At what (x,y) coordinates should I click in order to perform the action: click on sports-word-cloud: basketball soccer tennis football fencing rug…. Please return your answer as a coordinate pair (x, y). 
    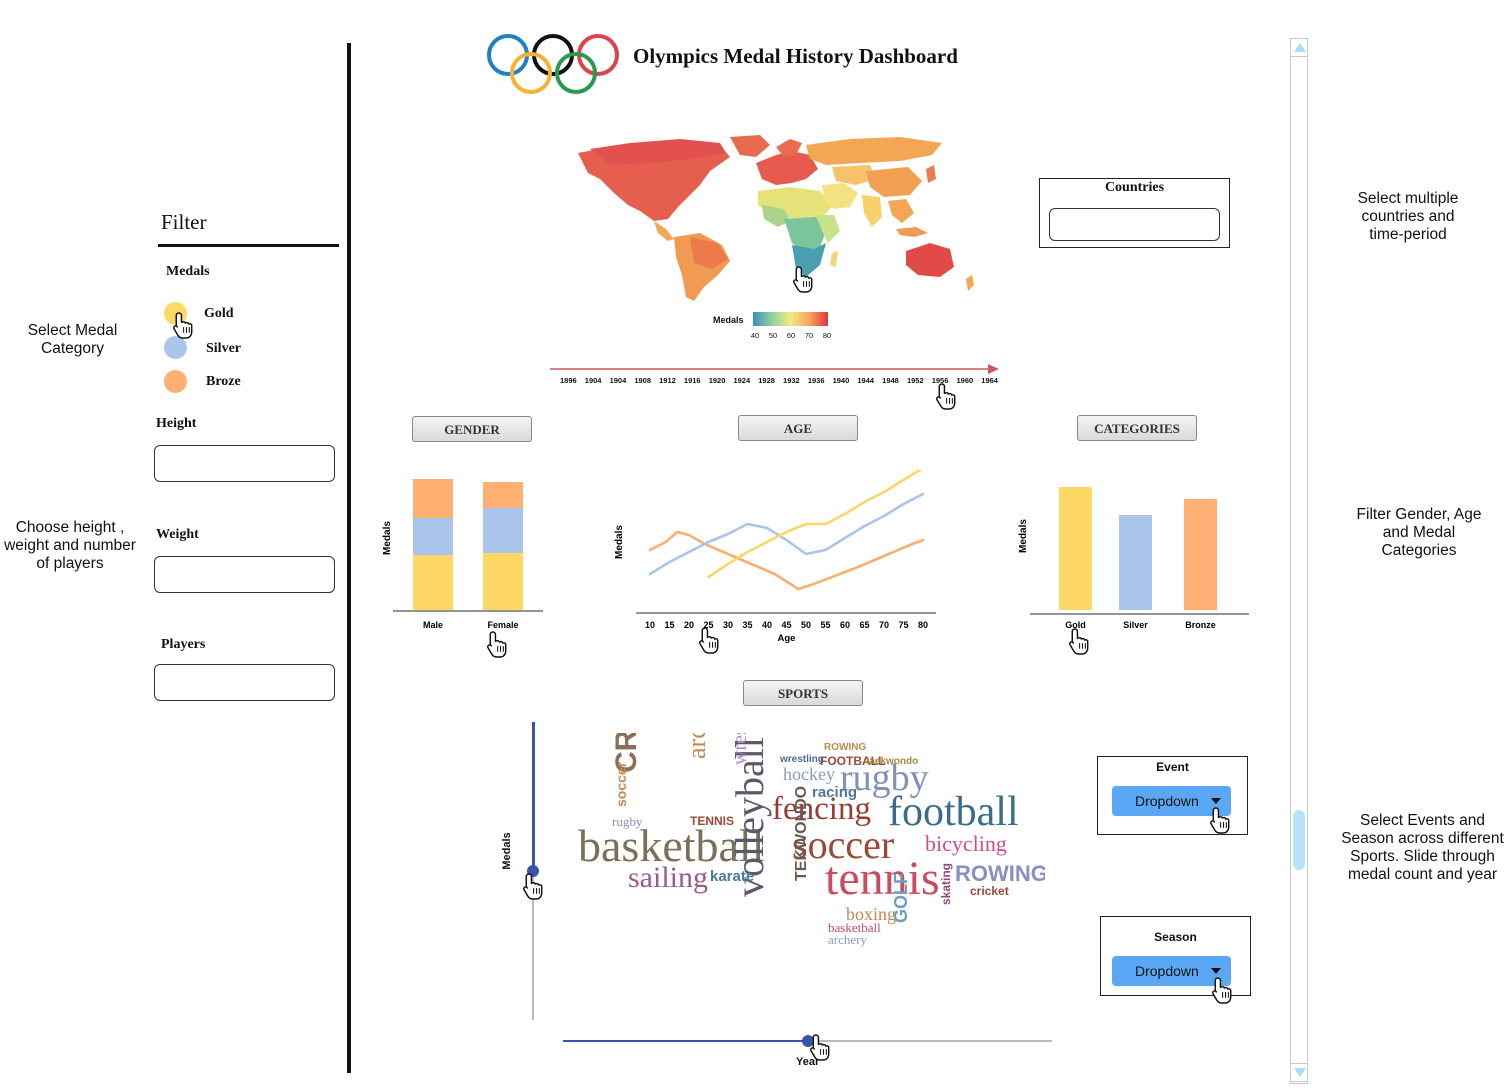
    Looking at the image, I should click on (807, 873).